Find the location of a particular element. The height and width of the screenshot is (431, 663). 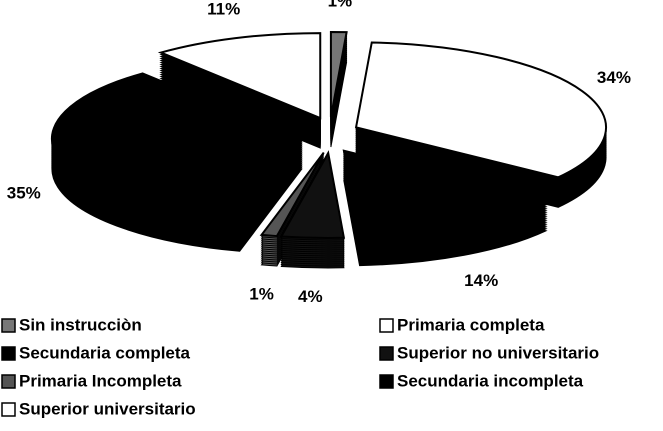

legend-label: Secundaria incompleta is located at coordinates (490, 380).